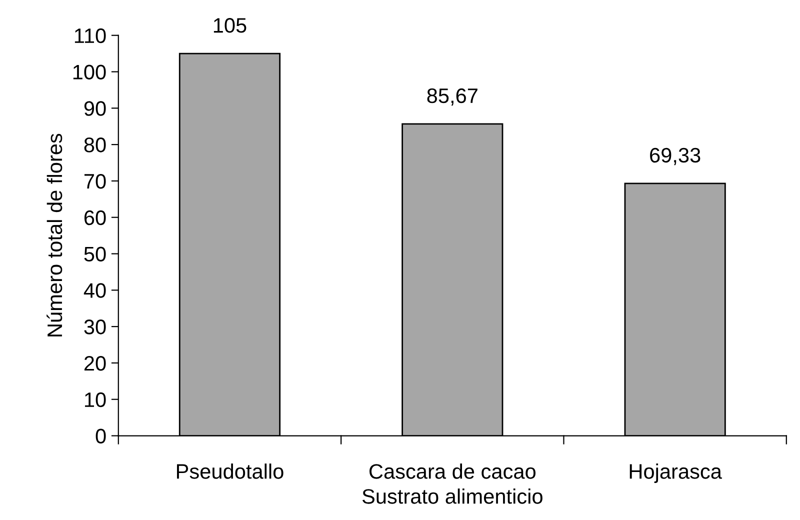 This screenshot has width=800, height=520. I want to click on data-label: 69,33, so click(675, 157).